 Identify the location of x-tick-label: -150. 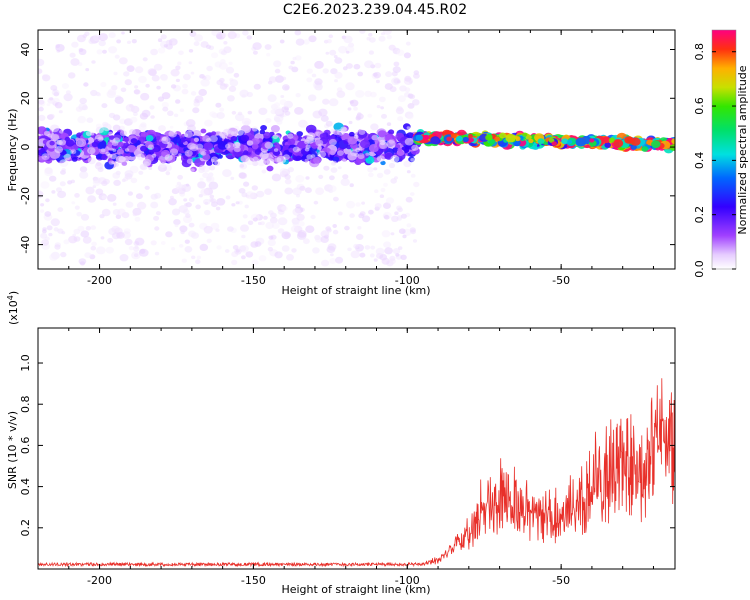
(253, 280).